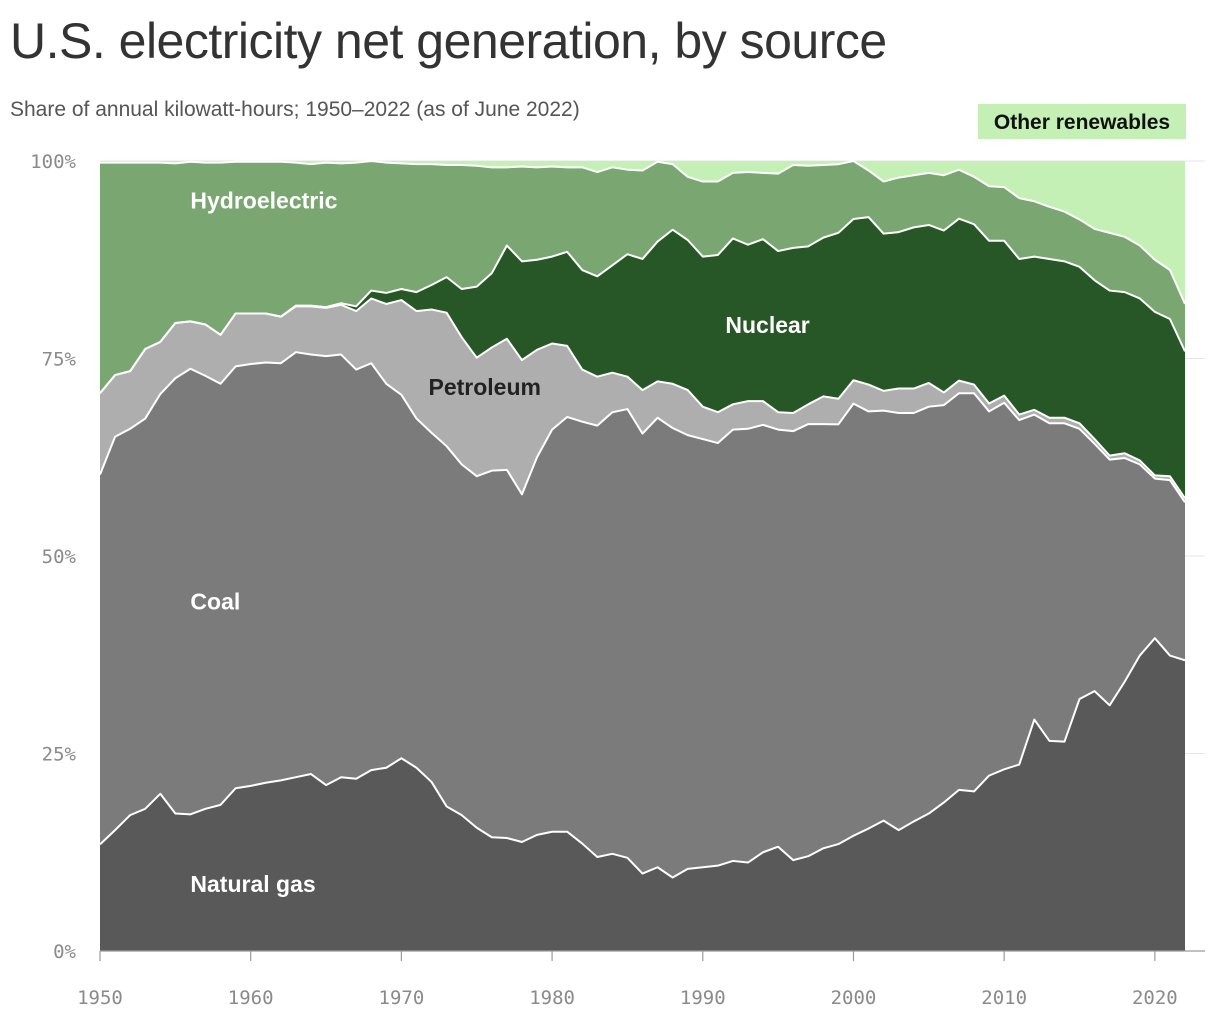 The height and width of the screenshot is (1020, 1220). I want to click on boundary-line-coal, so click(642, 427).